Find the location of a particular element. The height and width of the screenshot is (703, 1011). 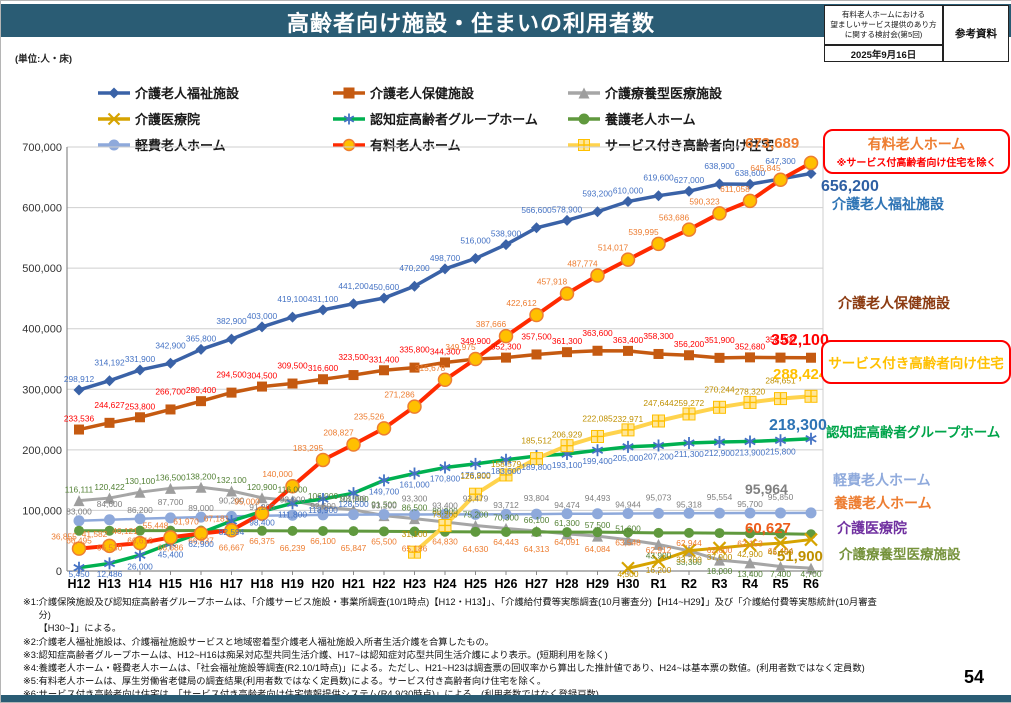

data-label: 566,600 is located at coordinates (536, 210).